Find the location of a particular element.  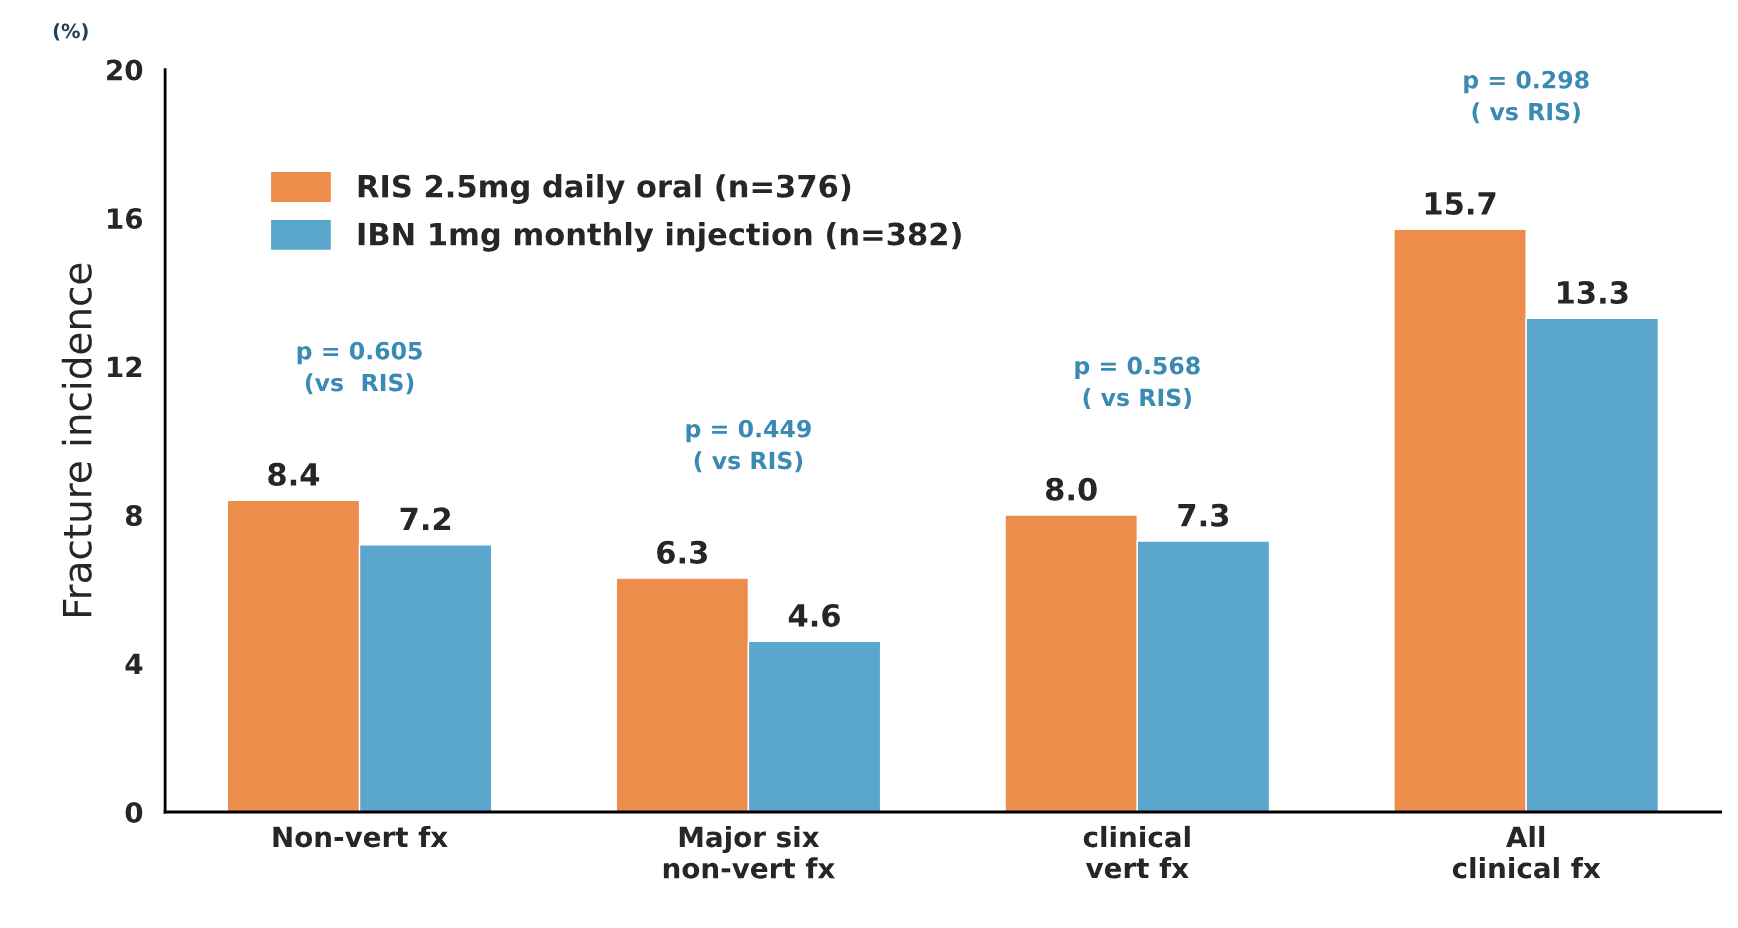

data-label: 7.3 is located at coordinates (1203, 515).